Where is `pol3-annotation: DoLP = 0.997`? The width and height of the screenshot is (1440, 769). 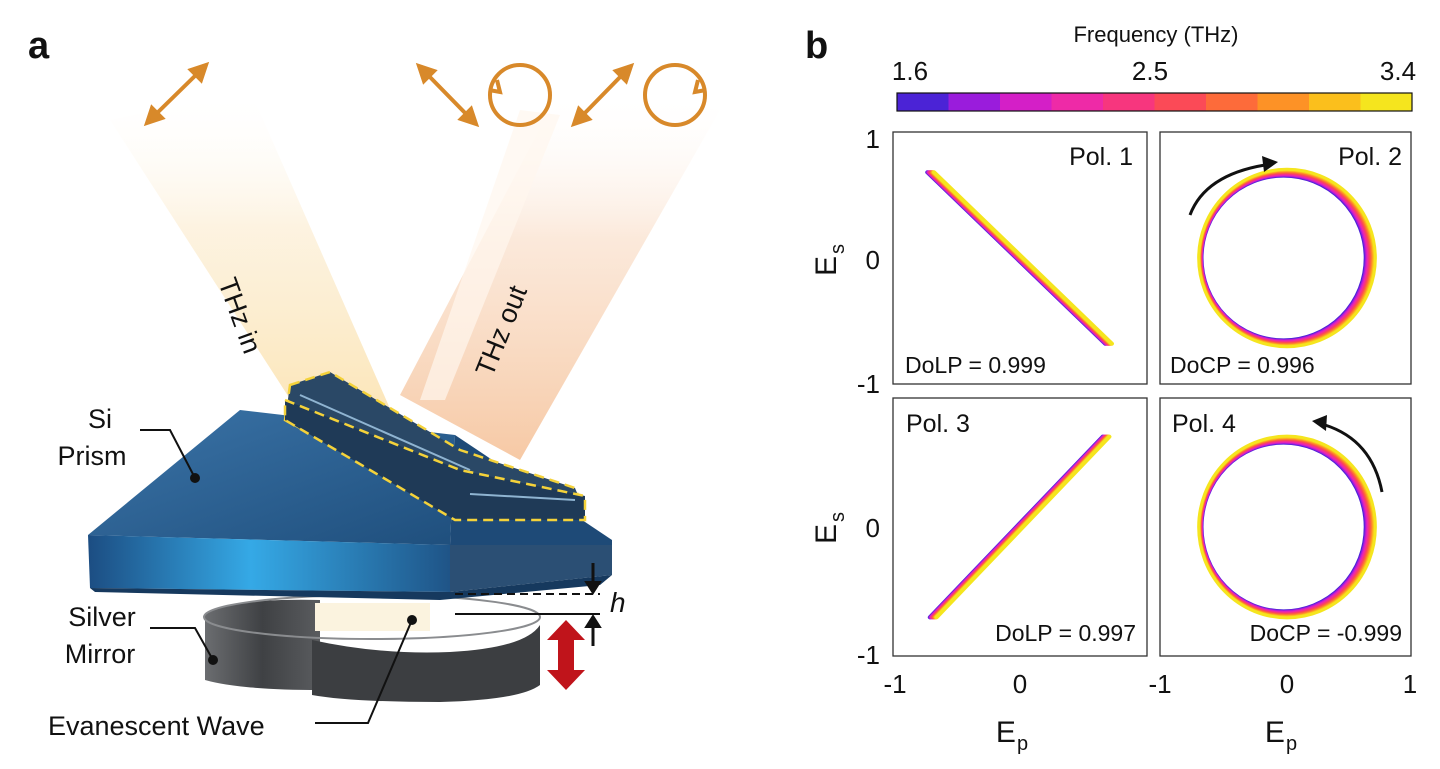
pol3-annotation: DoLP = 0.997 is located at coordinates (1065, 633).